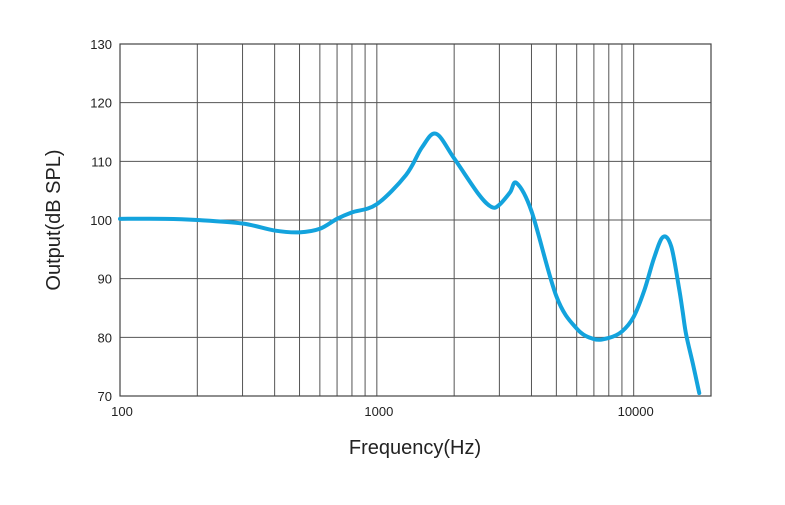 This screenshot has height=505, width=785. Describe the element at coordinates (378, 411) in the screenshot. I see `x-tick-label-1: 1000` at that location.